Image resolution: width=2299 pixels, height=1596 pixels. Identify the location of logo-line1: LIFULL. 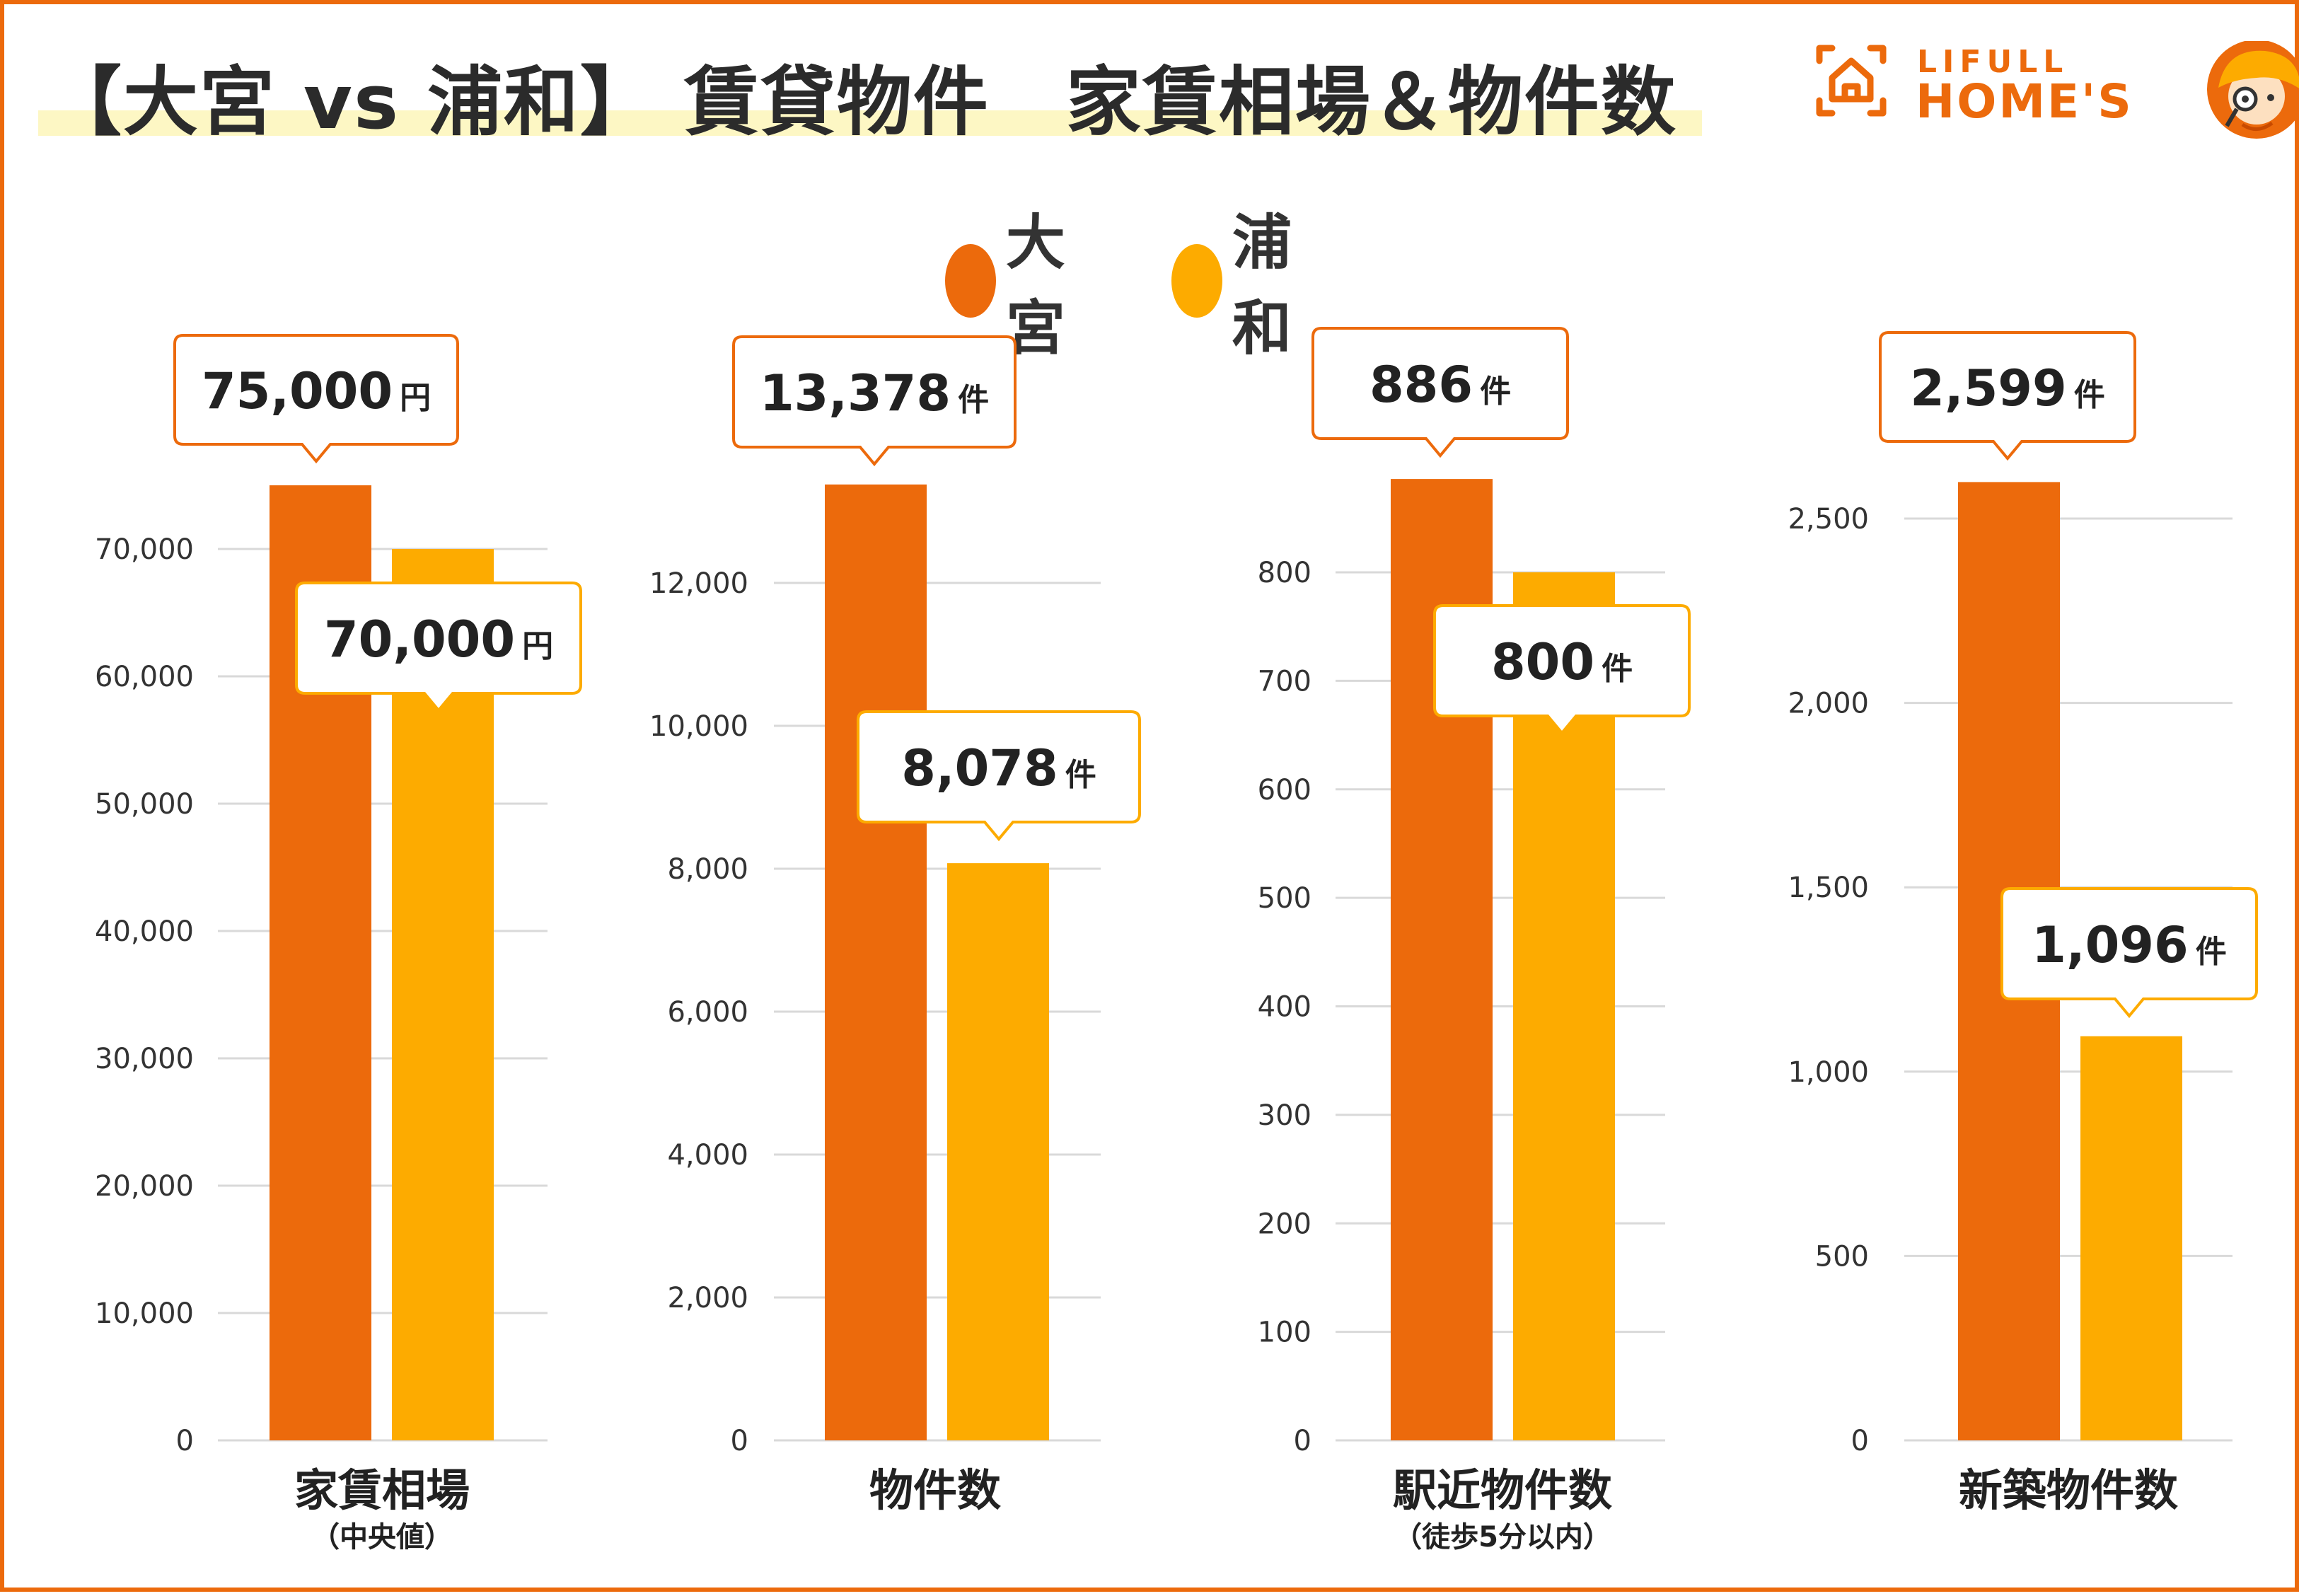
(1992, 62).